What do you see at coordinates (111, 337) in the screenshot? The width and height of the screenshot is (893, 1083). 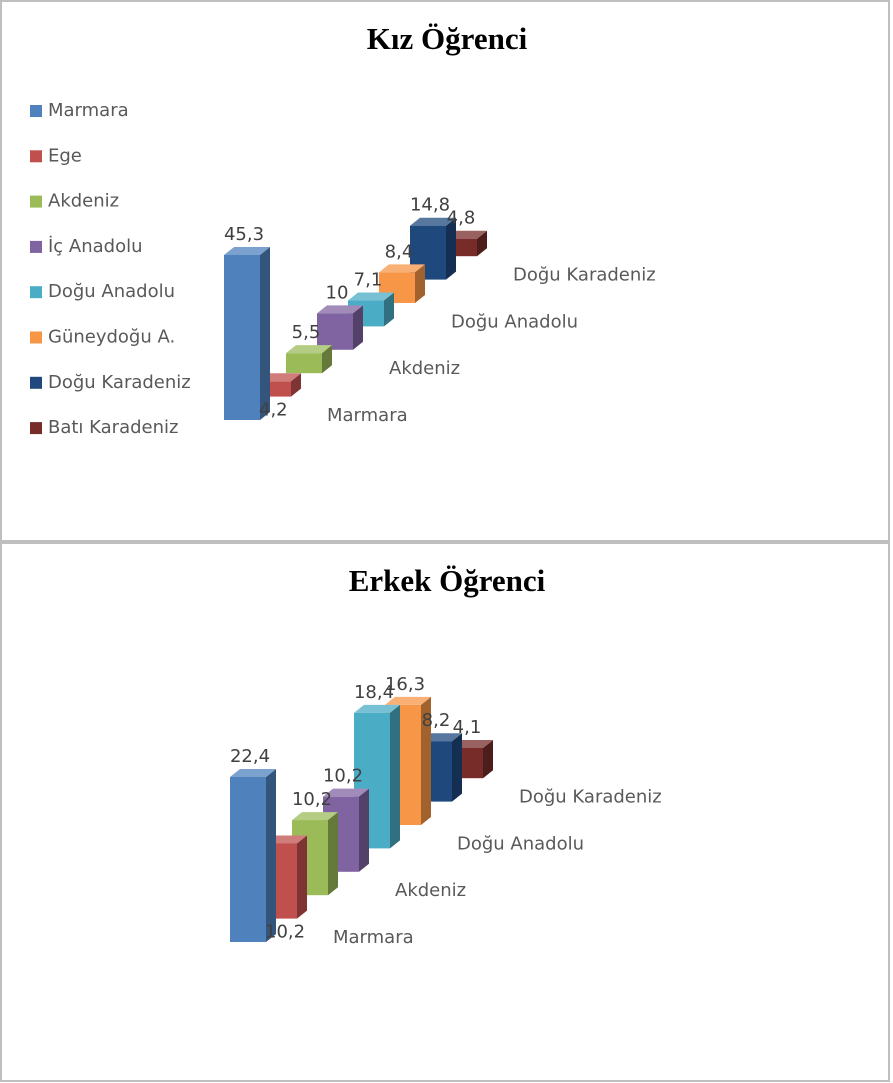 I see `legend-label: Güneydoğu A.` at bounding box center [111, 337].